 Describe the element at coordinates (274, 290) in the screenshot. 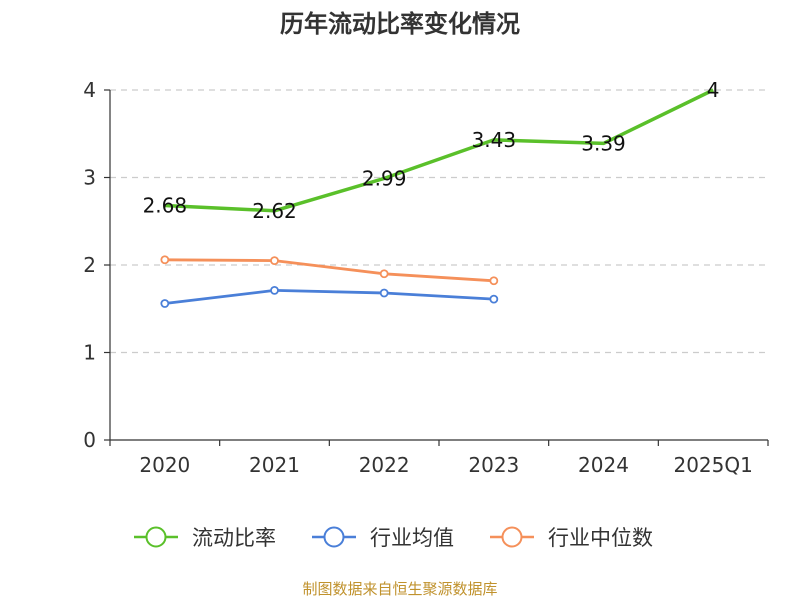

I see `data-point-行业均值-2021` at that location.